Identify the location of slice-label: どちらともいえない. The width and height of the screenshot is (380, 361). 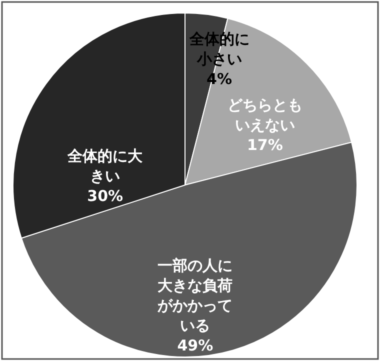
(264, 115).